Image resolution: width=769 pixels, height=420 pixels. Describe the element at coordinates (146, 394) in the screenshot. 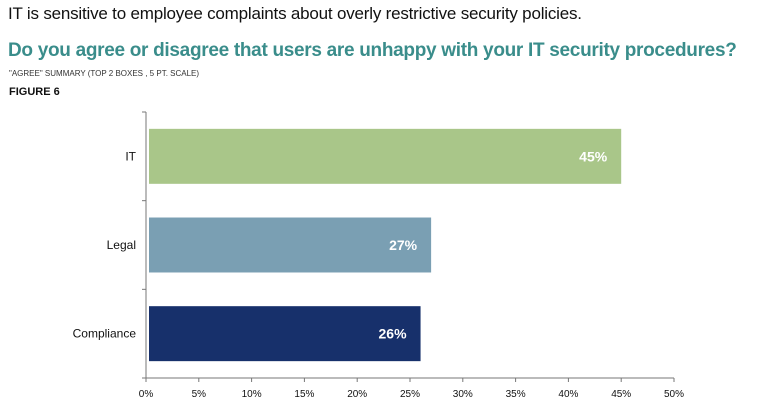

I see `x-tick-label: 0%` at that location.